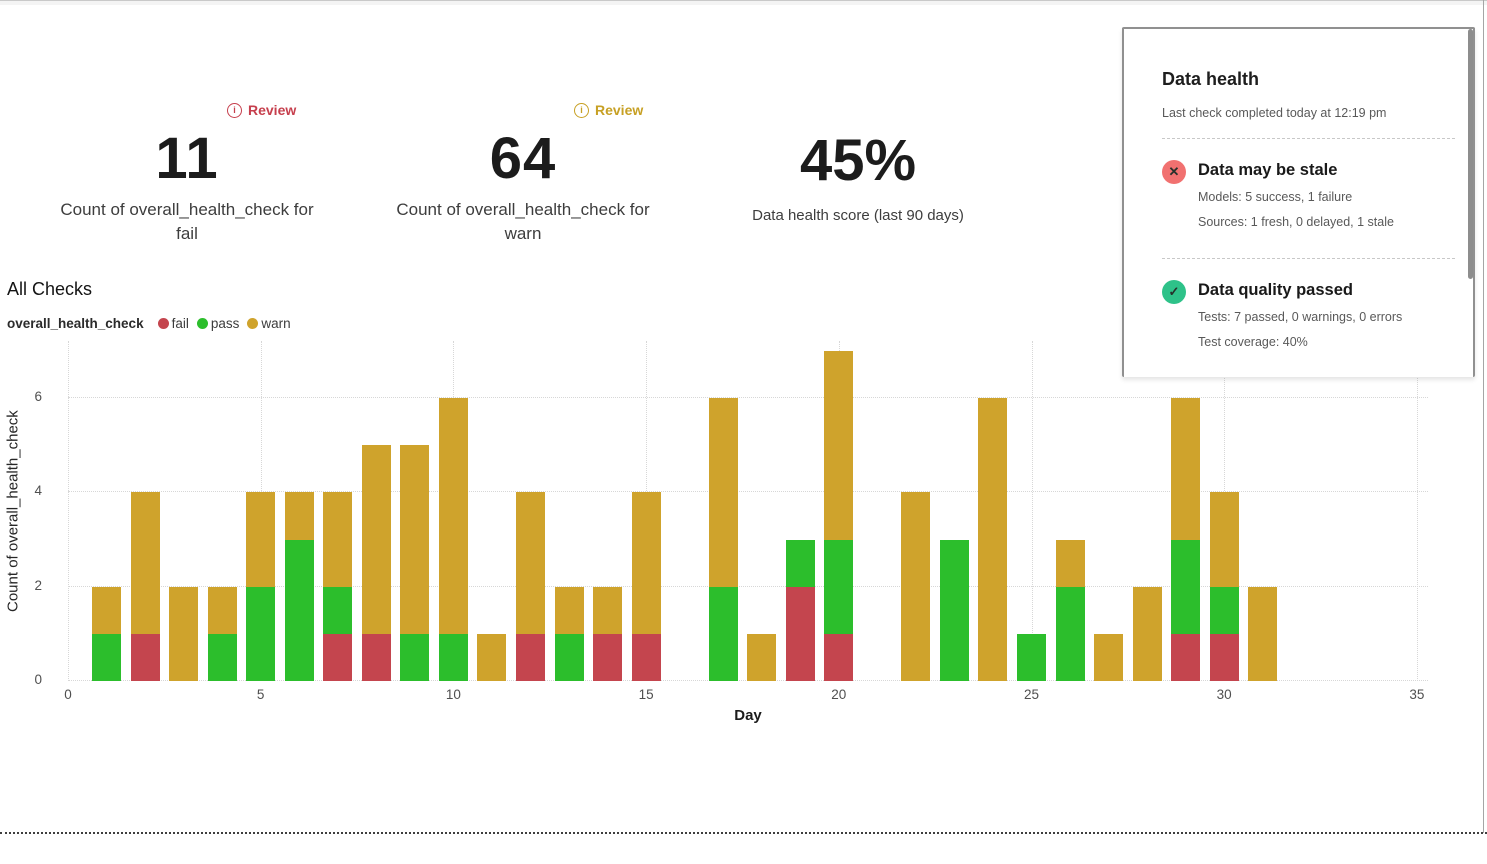  Describe the element at coordinates (839, 657) in the screenshot. I see `bar-day20-fail` at that location.